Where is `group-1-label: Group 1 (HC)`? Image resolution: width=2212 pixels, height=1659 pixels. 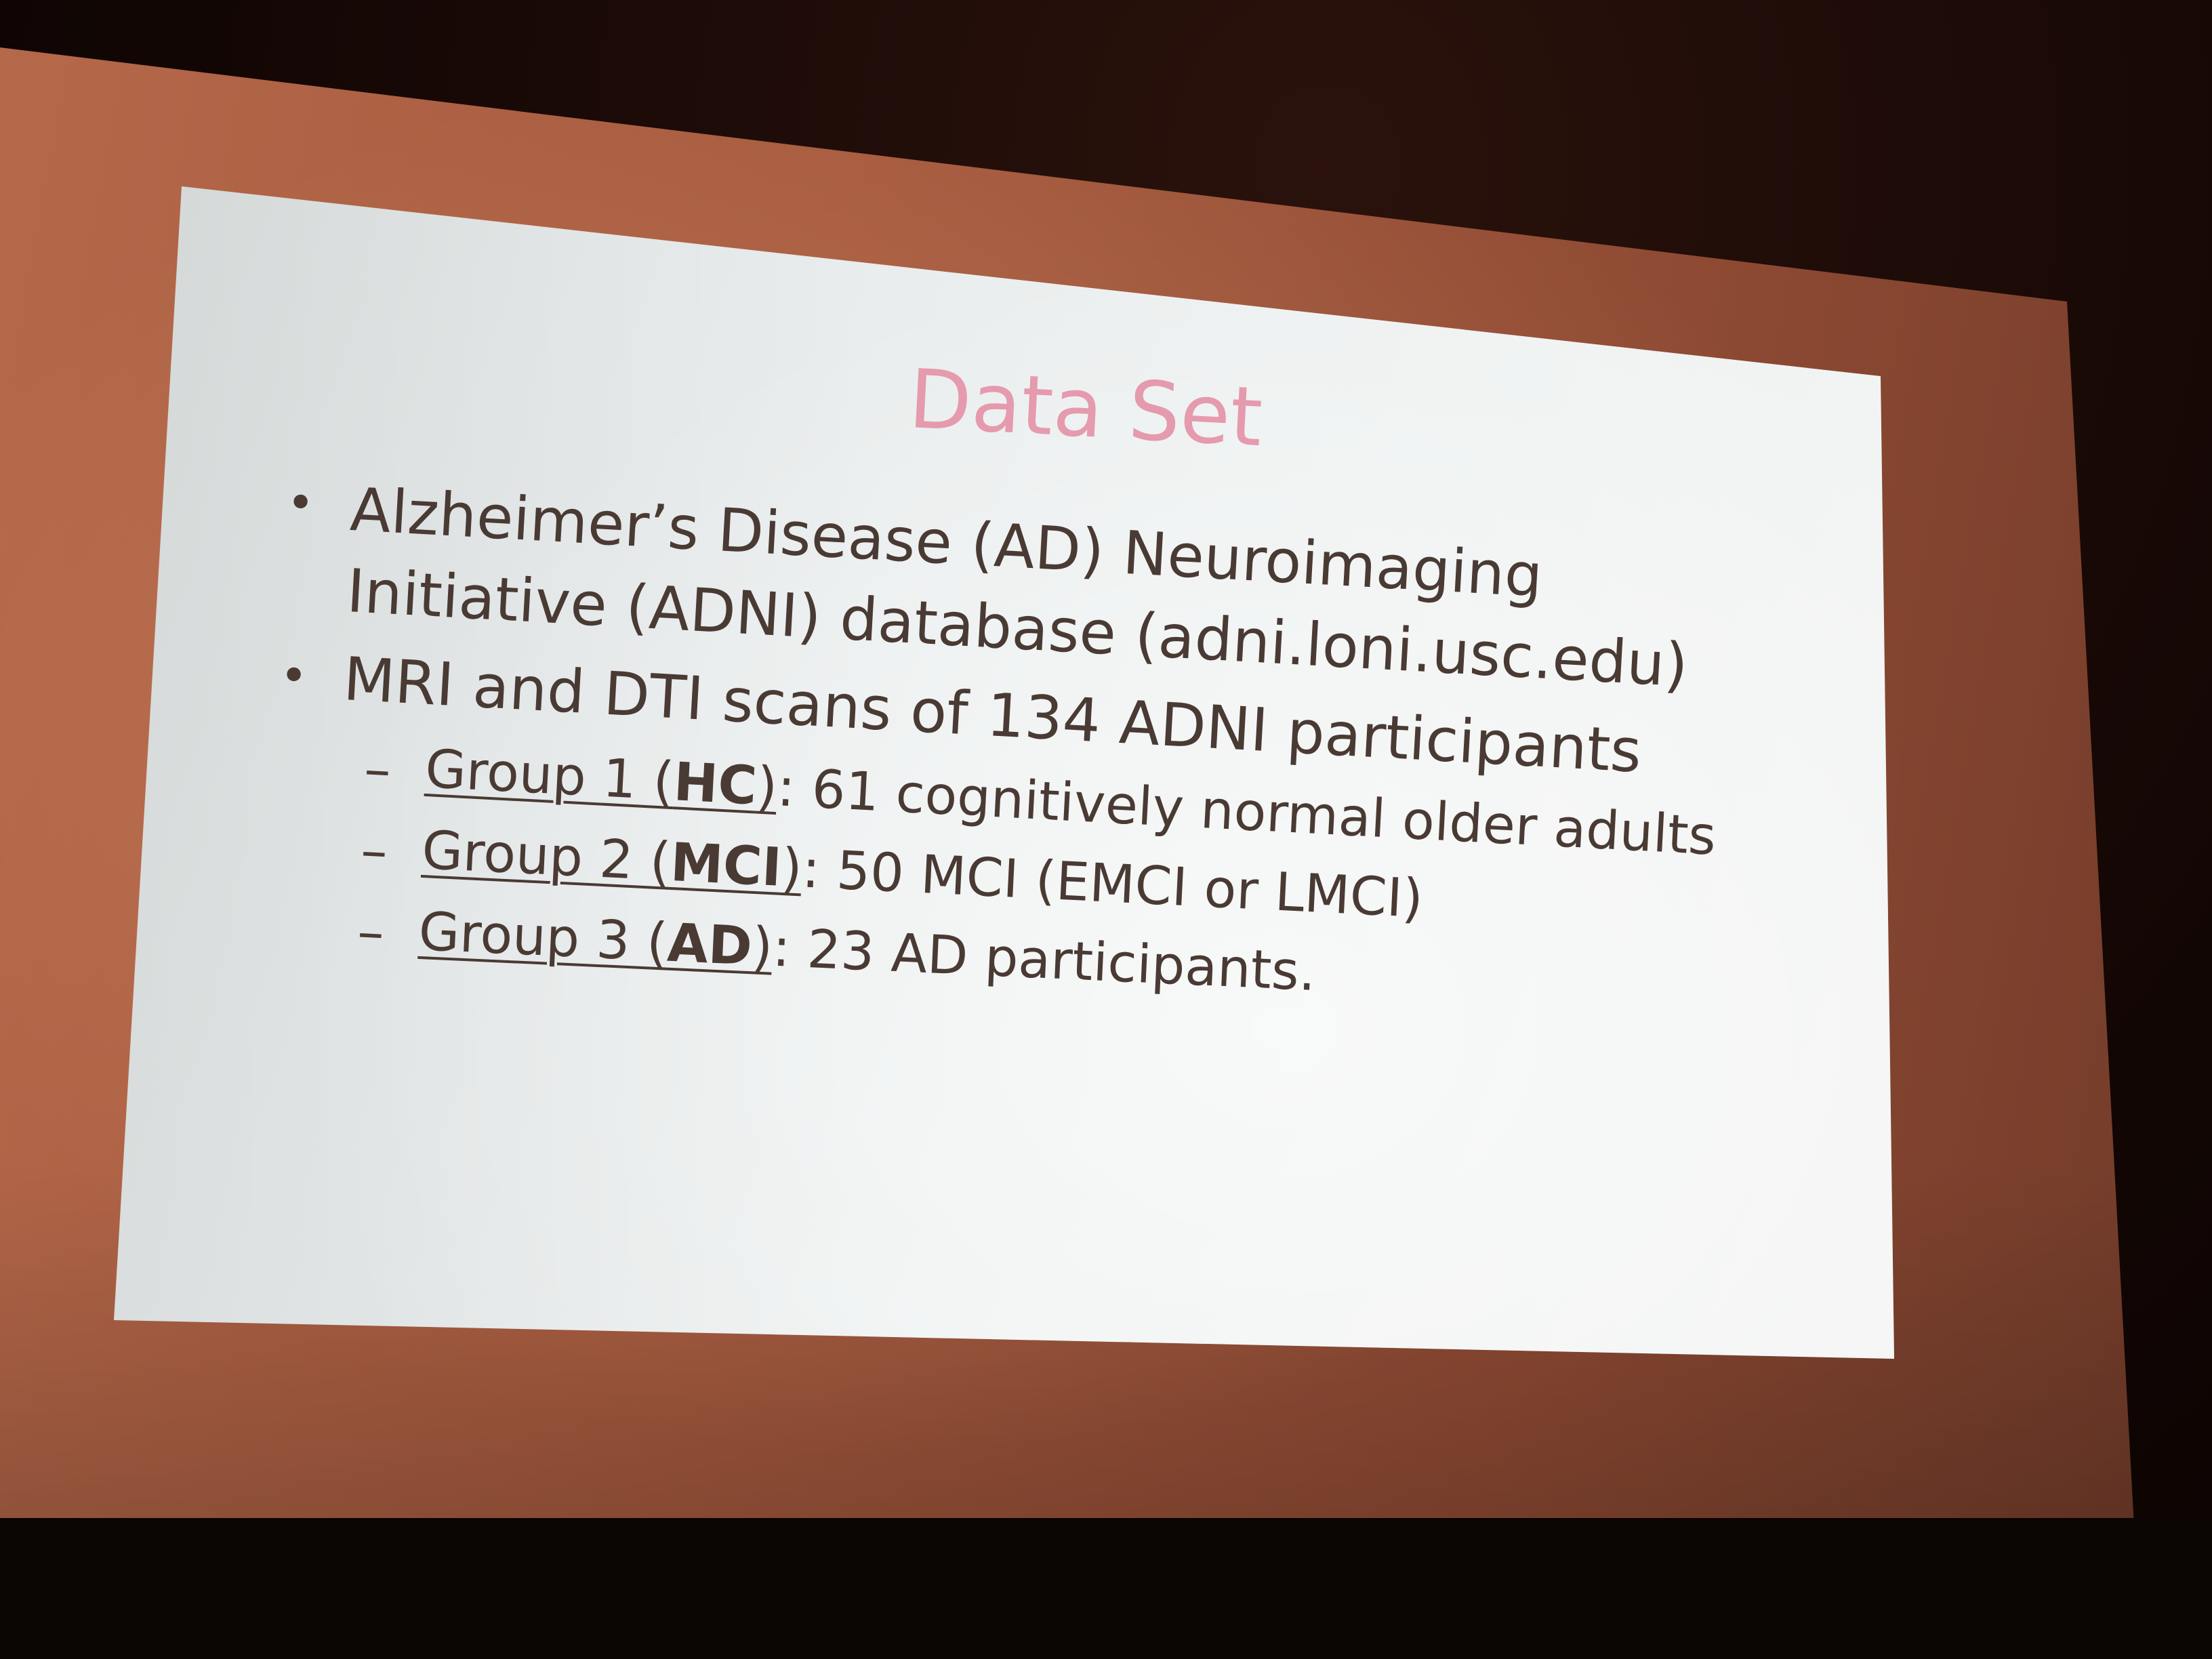 group-1-label: Group 1 (HC) is located at coordinates (601, 779).